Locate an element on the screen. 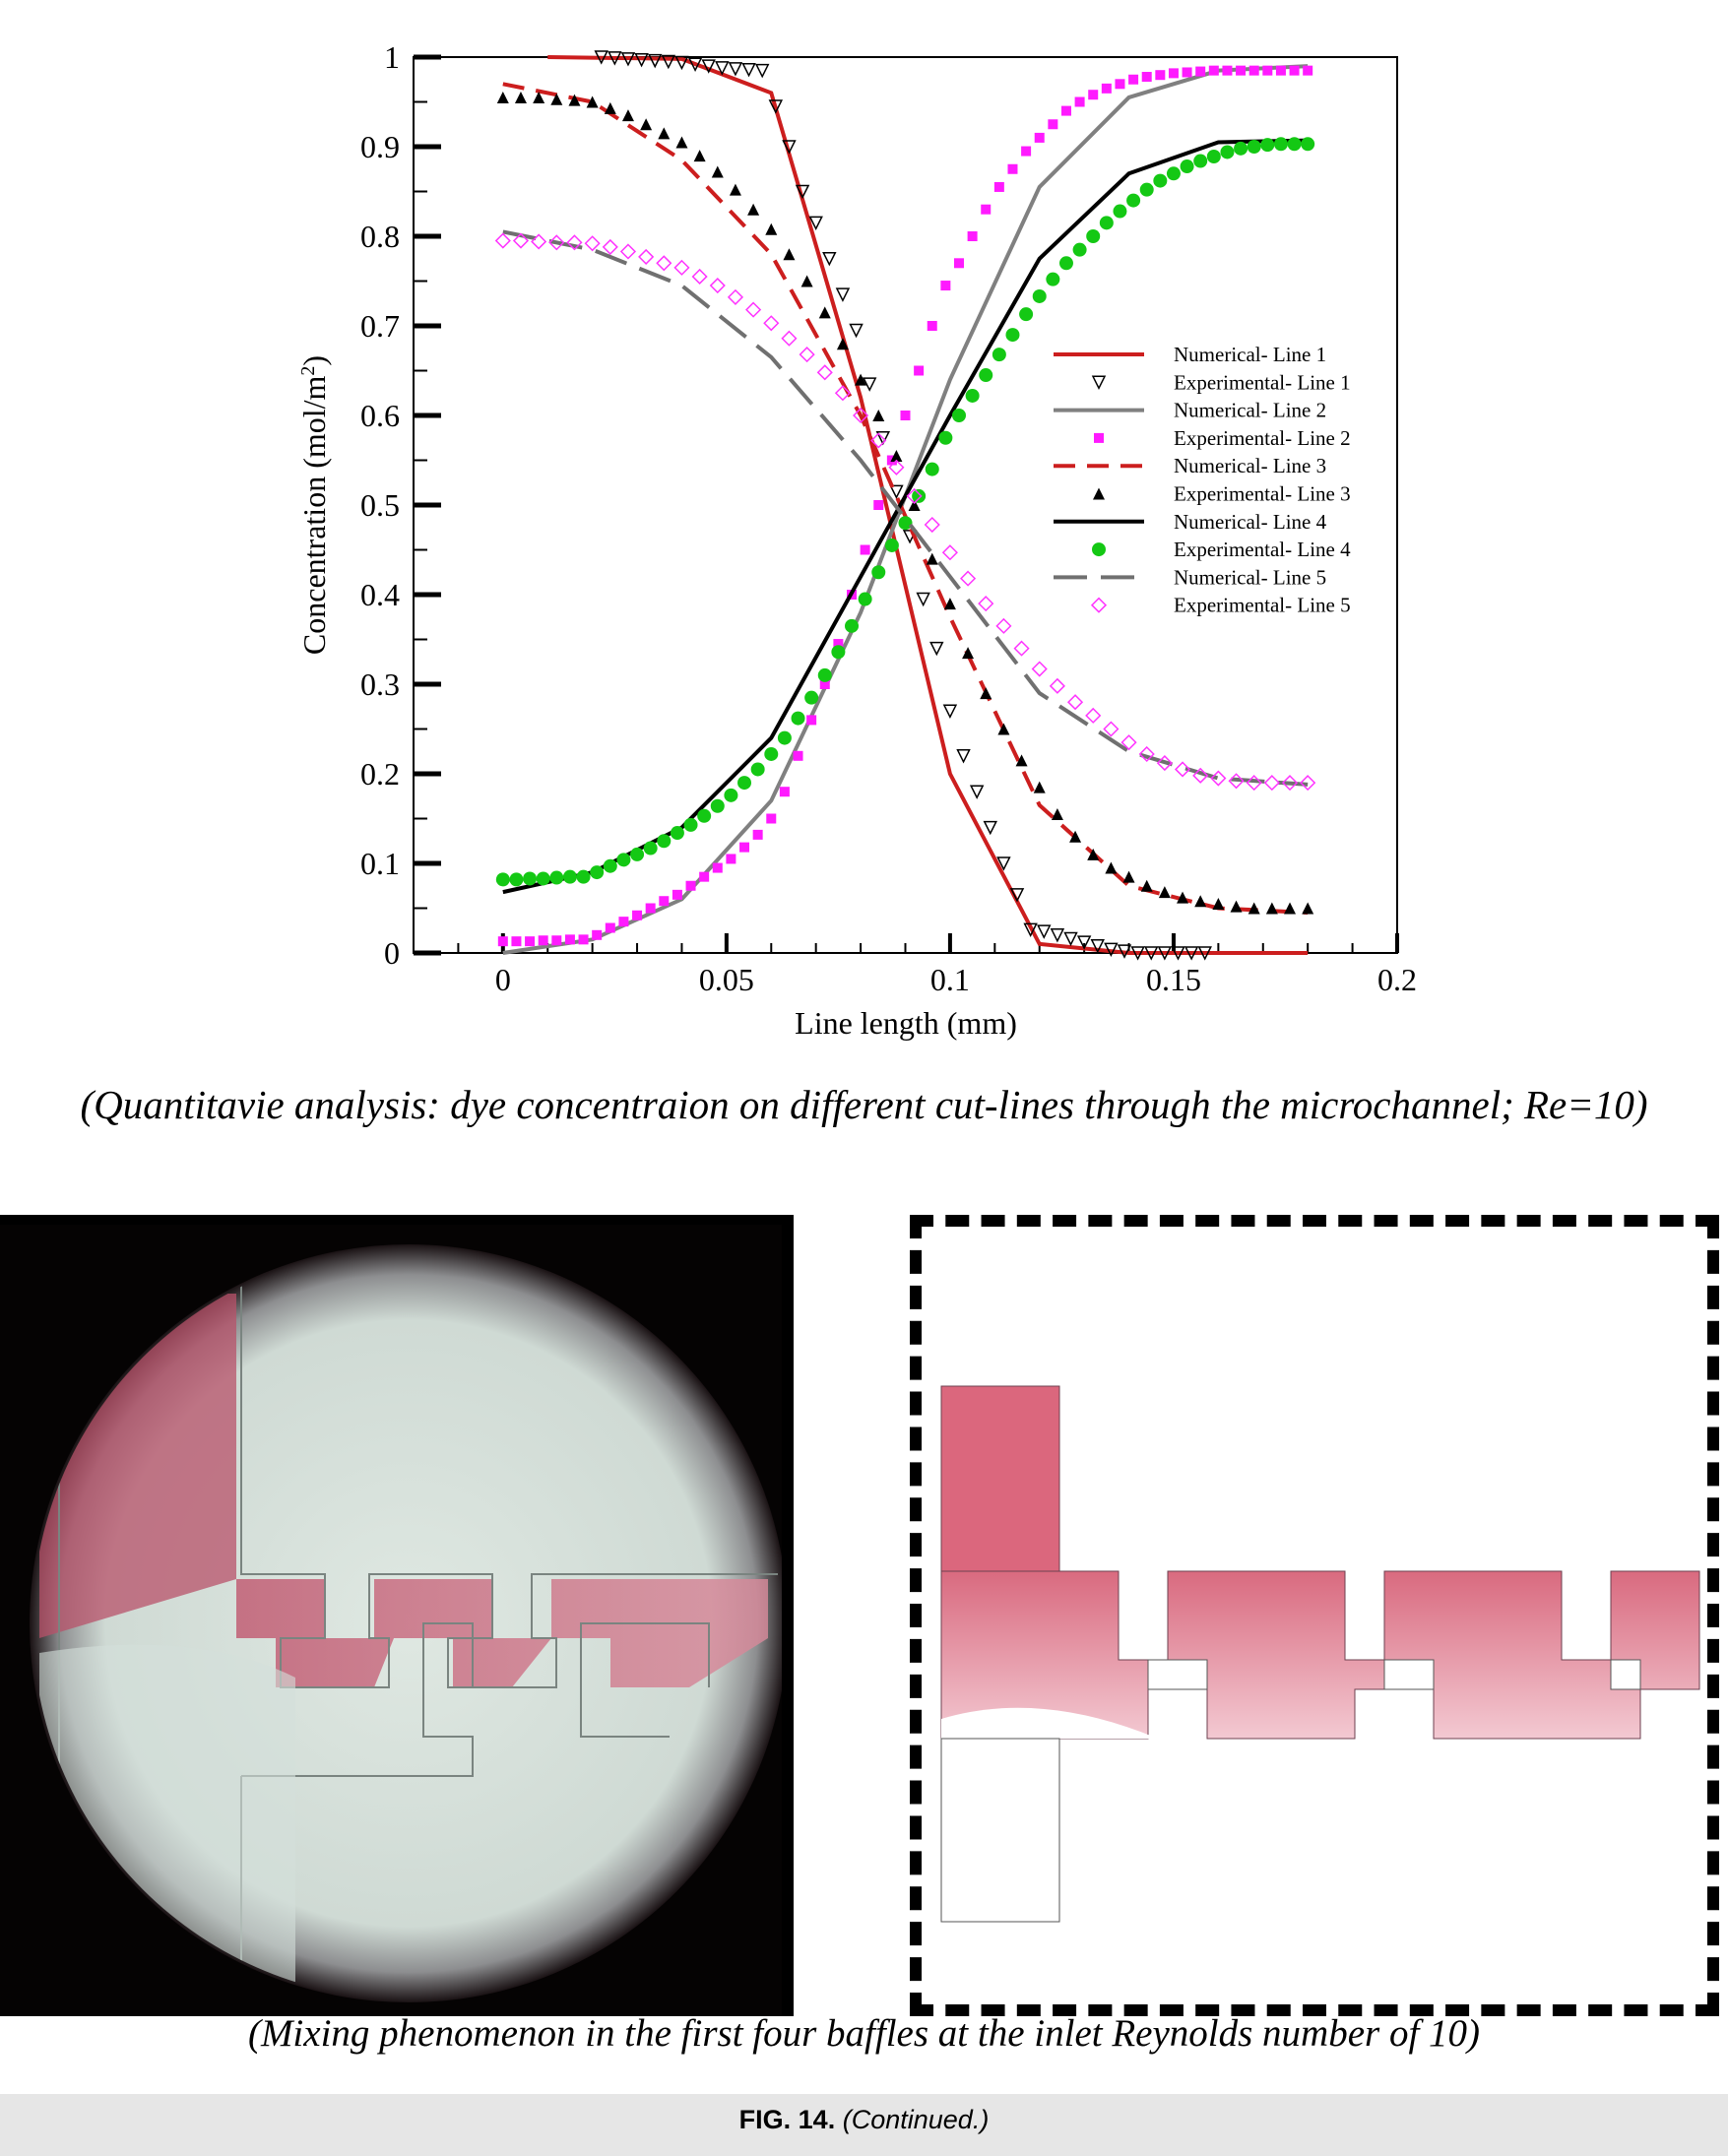  simulation-contour is located at coordinates (1320, 1654).